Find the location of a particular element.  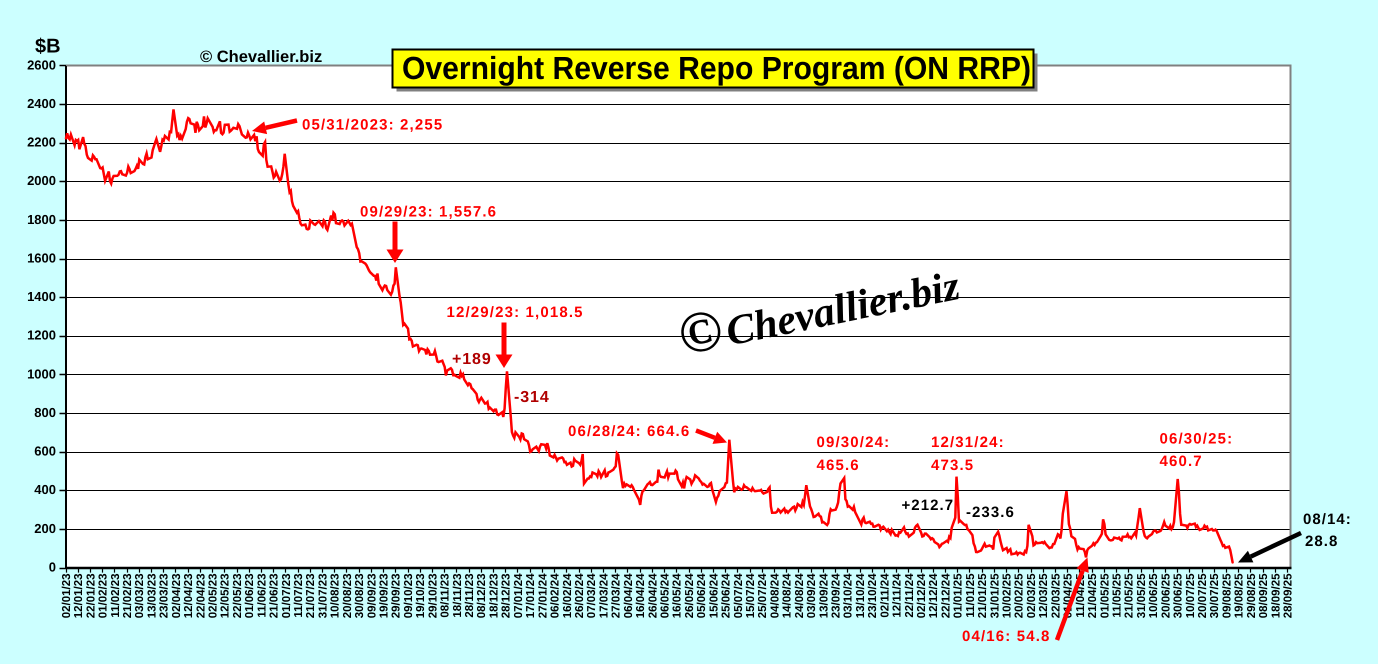

svg-text: 12/12/24 is located at coordinates (934, 595).